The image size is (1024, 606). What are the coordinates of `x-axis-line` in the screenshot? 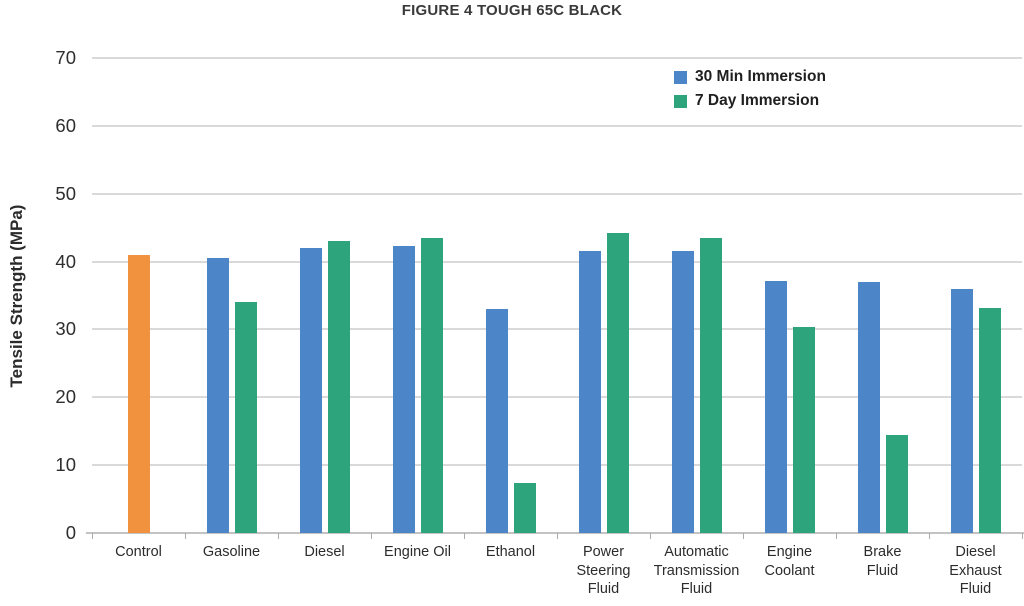 It's located at (555, 533).